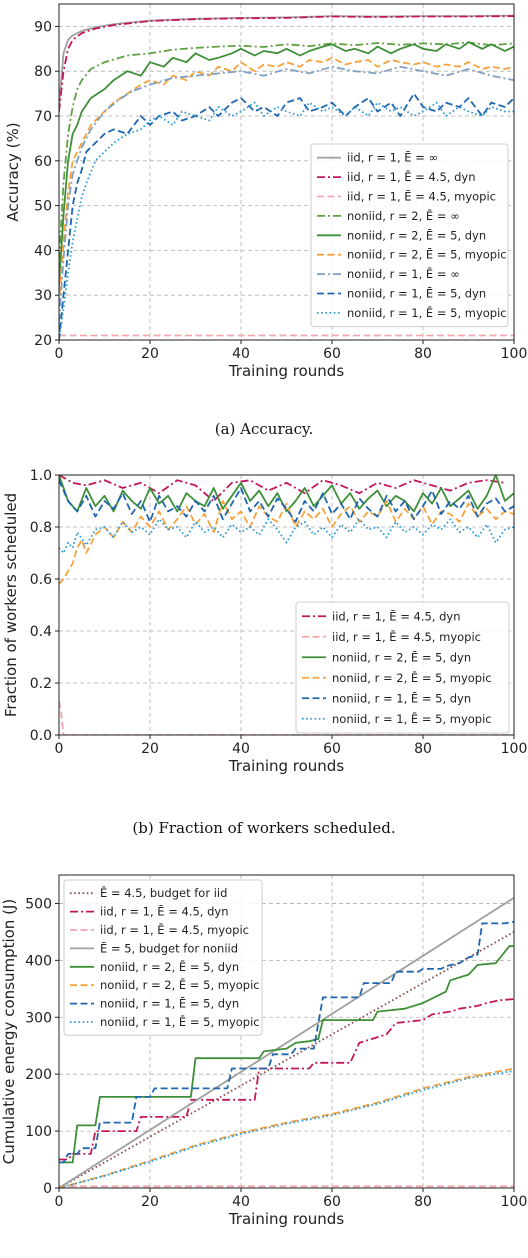 The image size is (528, 1258). Describe the element at coordinates (47, 1189) in the screenshot. I see `y-tick-label: 0` at that location.